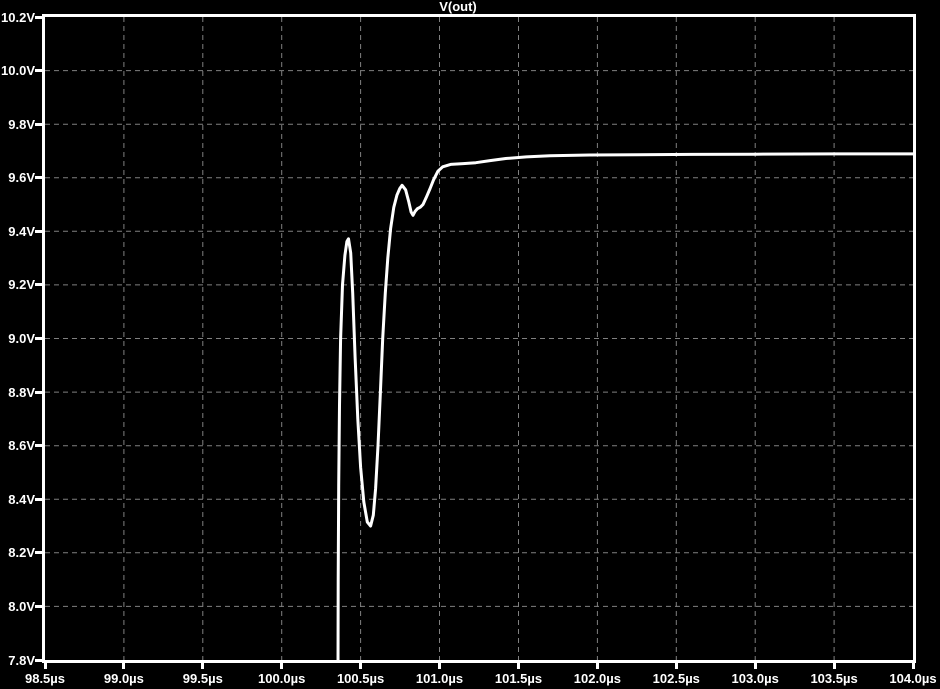 The width and height of the screenshot is (940, 689). Describe the element at coordinates (676, 678) in the screenshot. I see `x-tick-label: 102.5µs` at that location.